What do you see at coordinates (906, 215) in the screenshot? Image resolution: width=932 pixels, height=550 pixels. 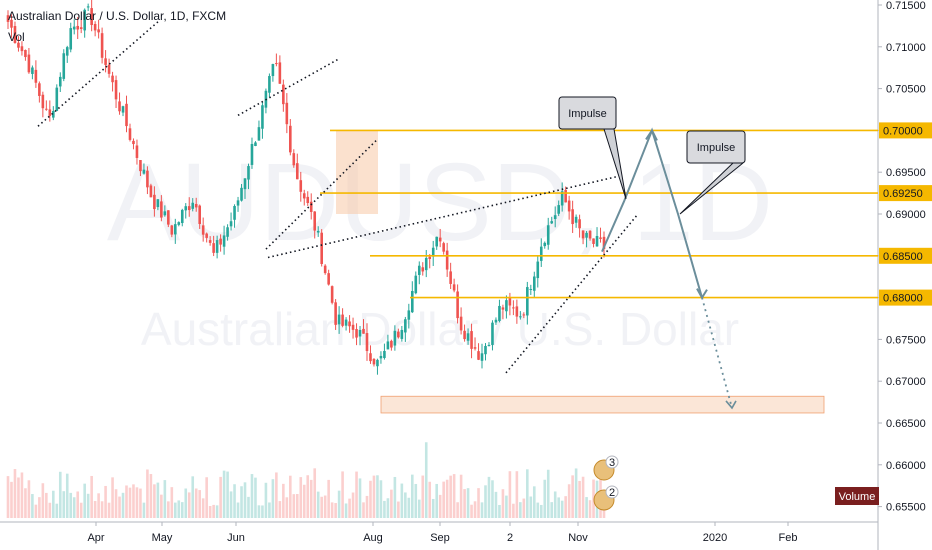 I see `price-tick-label: 0.69000` at bounding box center [906, 215].